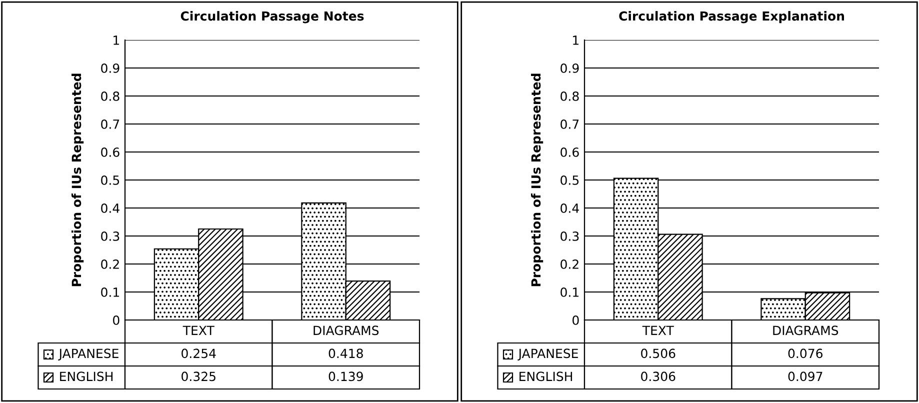 This screenshot has height=403, width=919. What do you see at coordinates (199, 377) in the screenshot?
I see `data-label: 0.325` at bounding box center [199, 377].